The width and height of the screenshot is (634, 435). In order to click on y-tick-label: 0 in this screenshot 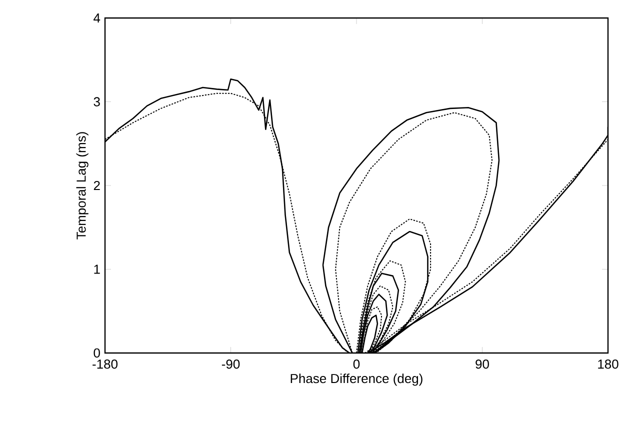, I will do `click(97, 353)`.